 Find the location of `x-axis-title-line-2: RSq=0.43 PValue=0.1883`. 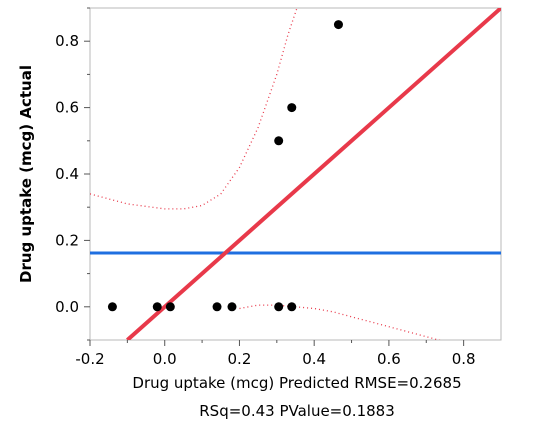

x-axis-title-line-2: RSq=0.43 PValue=0.1883 is located at coordinates (297, 411).